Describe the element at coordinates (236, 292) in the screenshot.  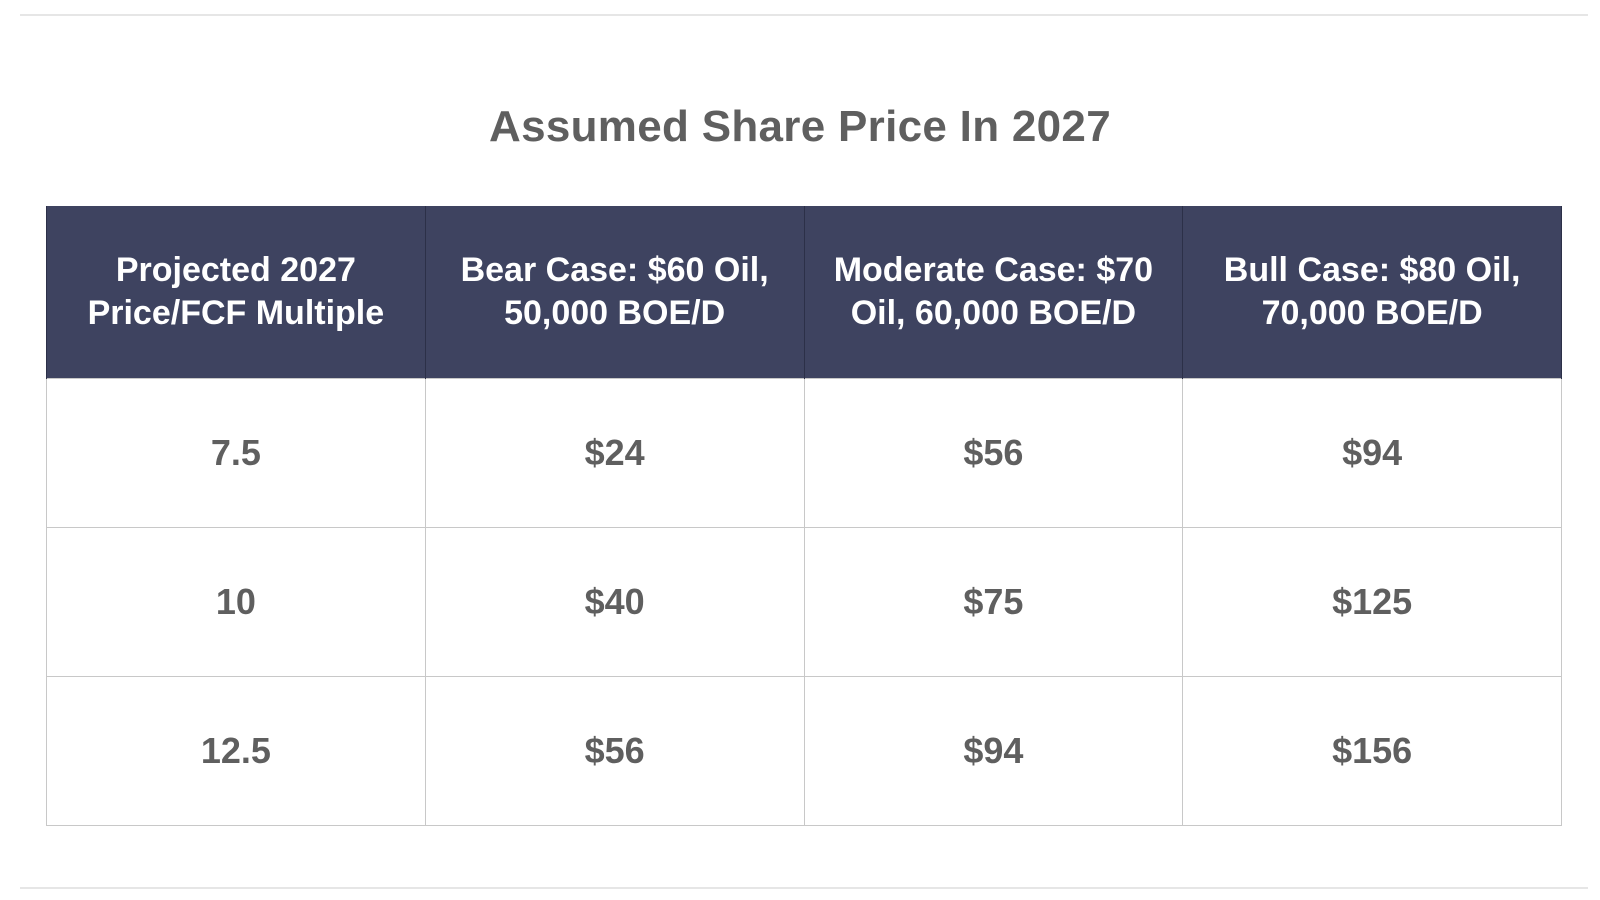
I see `header-multiple: Projected 2027 Price/FCF Multiple` at that location.